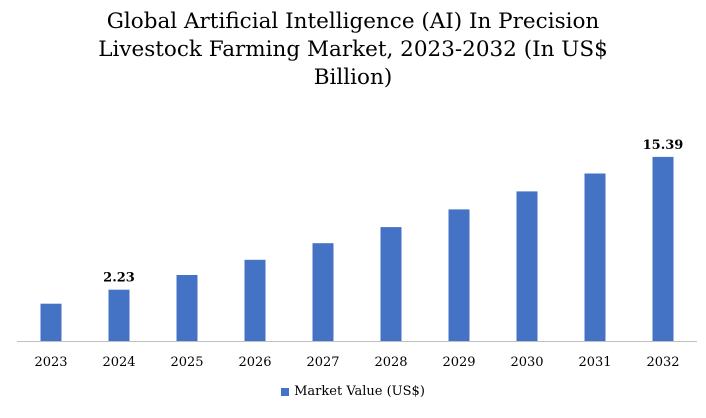 Image resolution: width=706 pixels, height=418 pixels. I want to click on bar-2026, so click(255, 300).